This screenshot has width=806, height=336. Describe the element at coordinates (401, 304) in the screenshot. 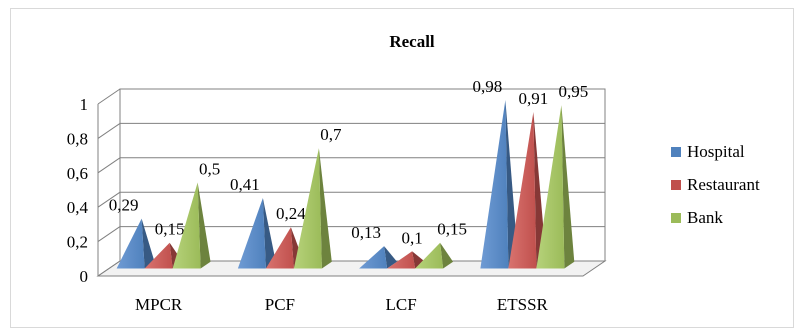

I see `x-tick-label: LCF` at that location.